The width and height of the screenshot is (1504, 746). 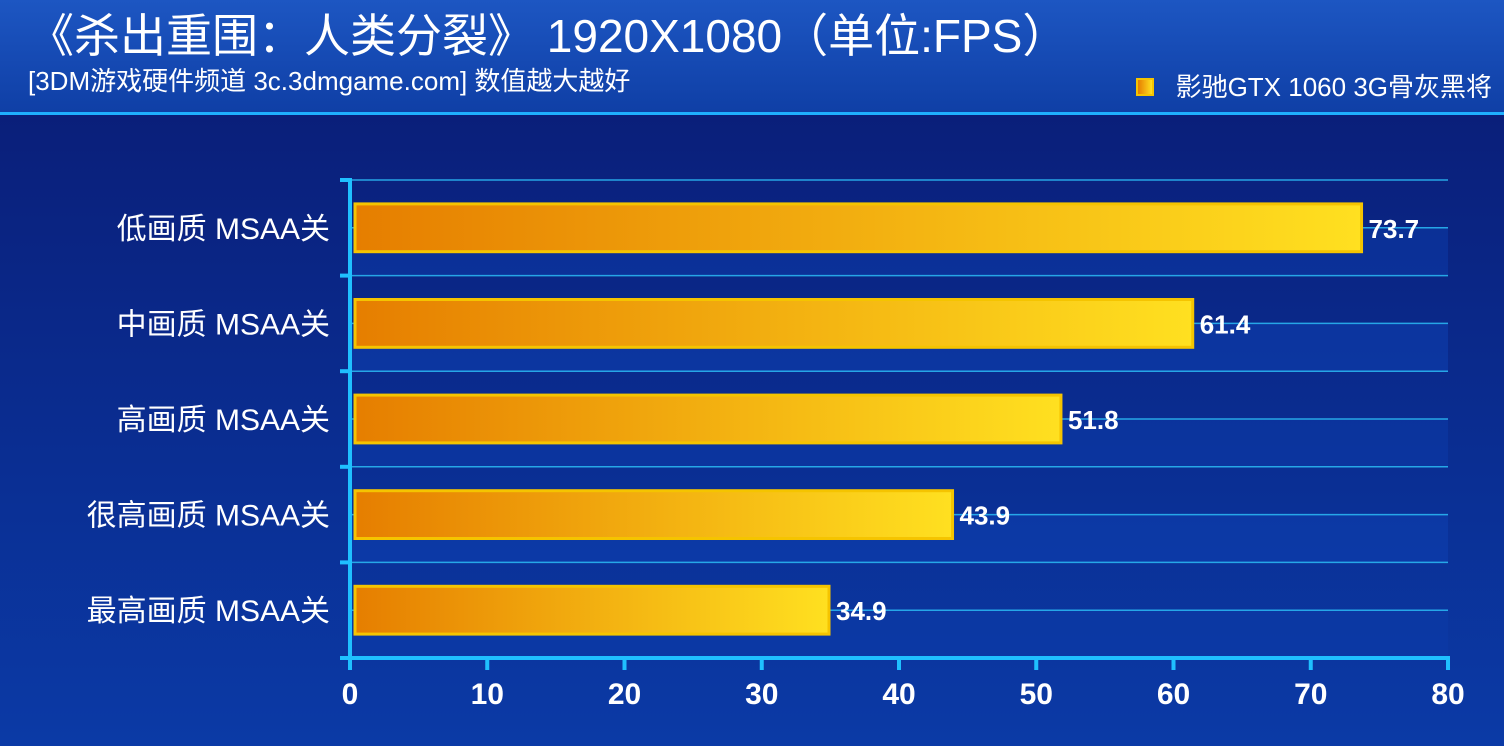 What do you see at coordinates (985, 516) in the screenshot?
I see `data-label: 43.9` at bounding box center [985, 516].